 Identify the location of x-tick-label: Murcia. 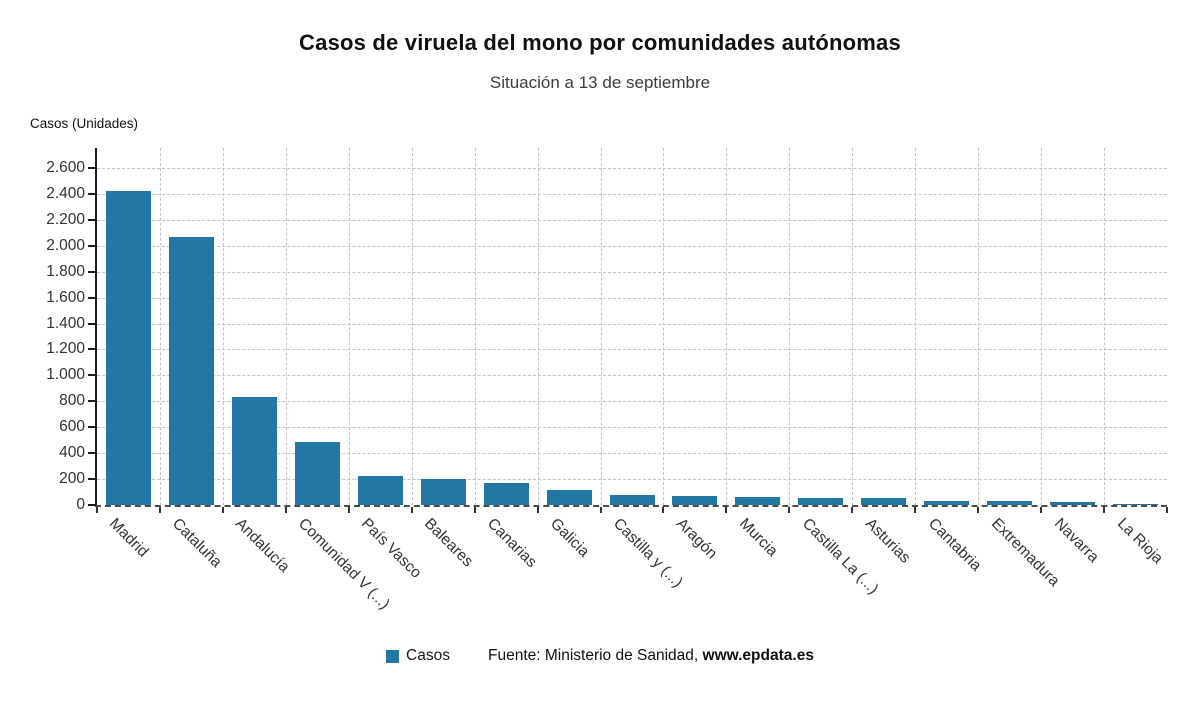
(758, 537).